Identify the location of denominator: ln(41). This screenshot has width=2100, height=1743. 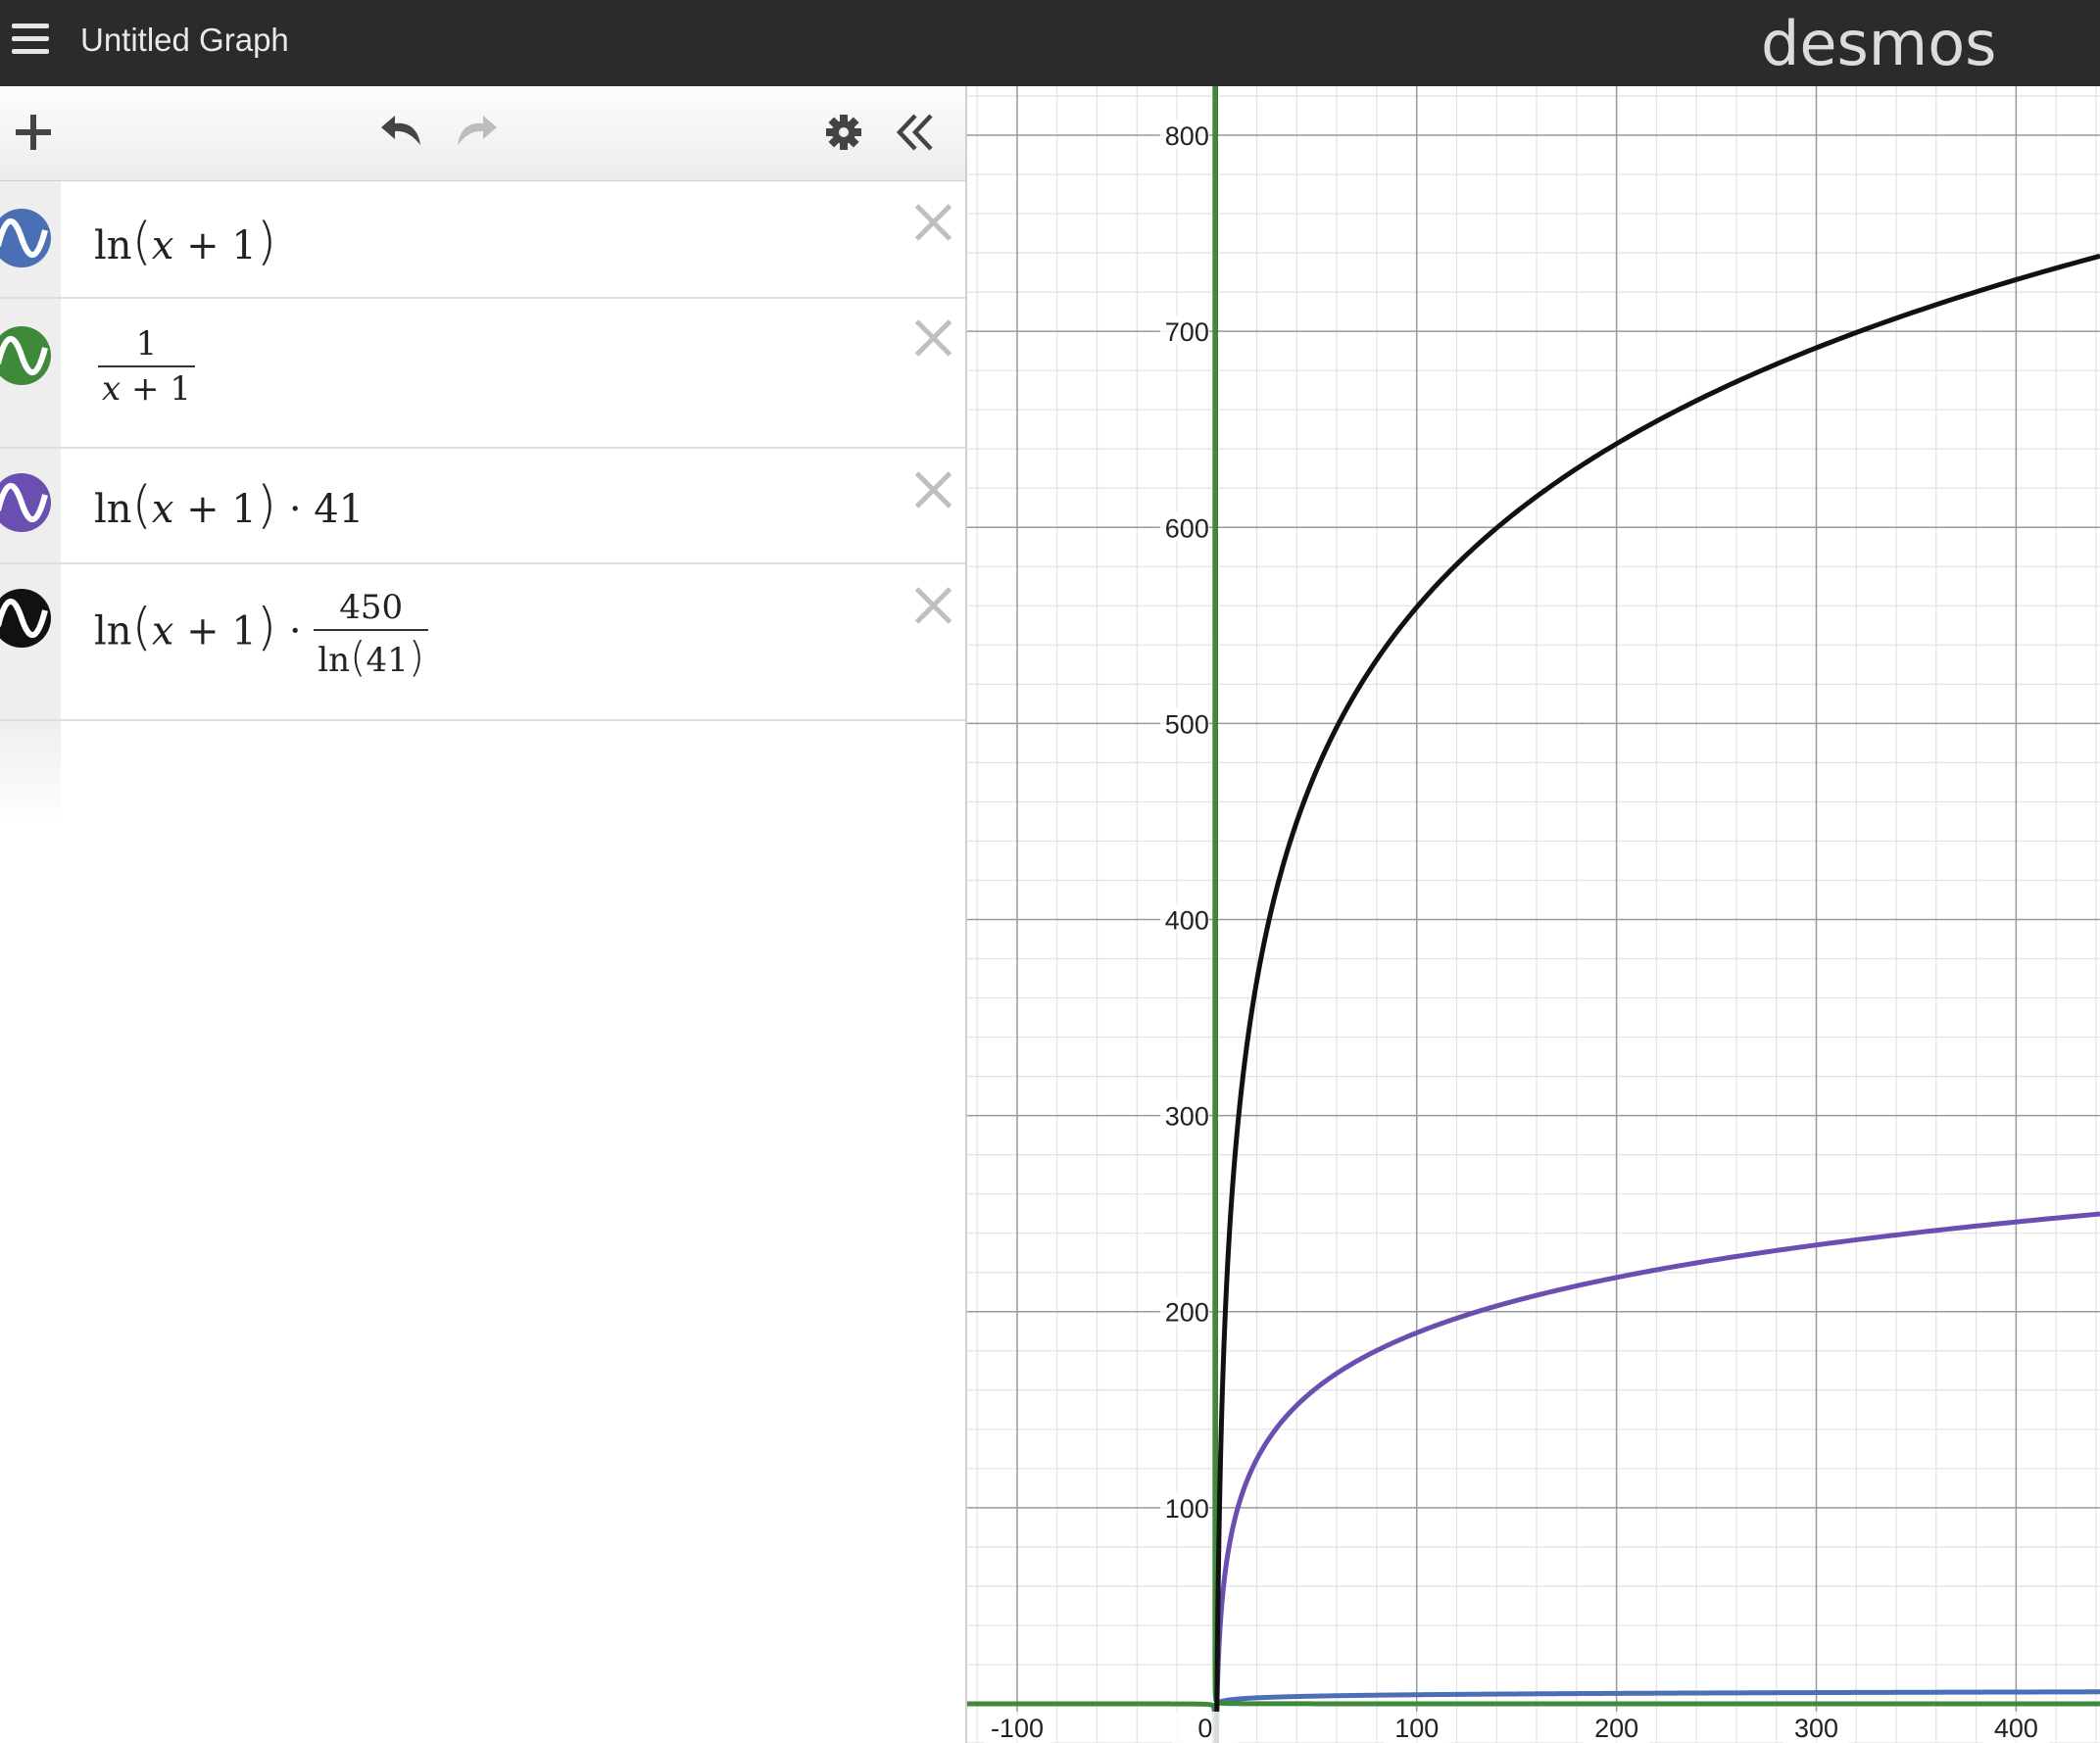
(371, 657).